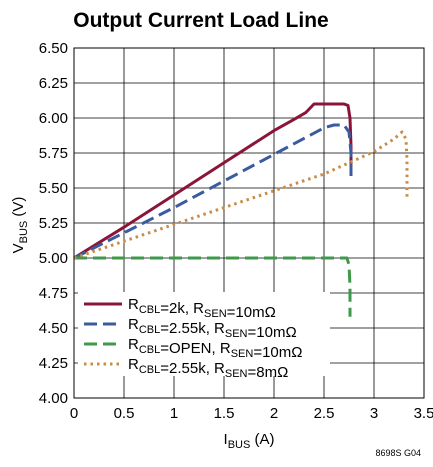 The height and width of the screenshot is (467, 433). I want to click on x-tick-label: 1, so click(174, 413).